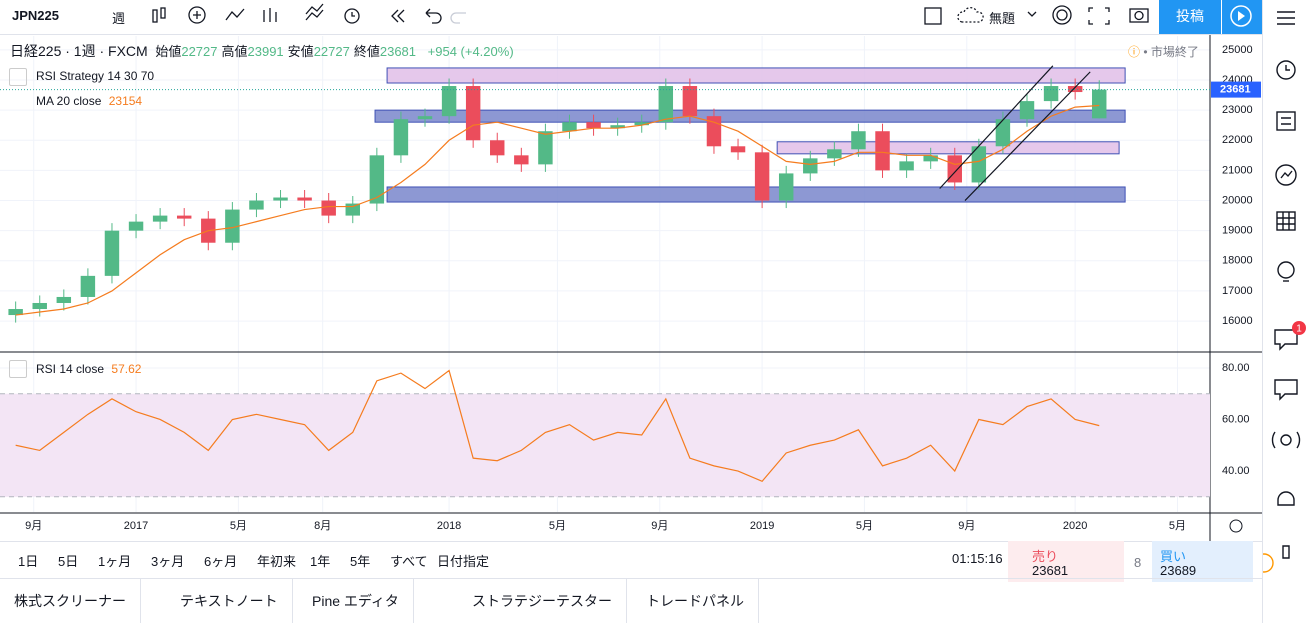 The height and width of the screenshot is (628, 1309). What do you see at coordinates (125, 101) in the screenshot?
I see `ma-value: 23154` at bounding box center [125, 101].